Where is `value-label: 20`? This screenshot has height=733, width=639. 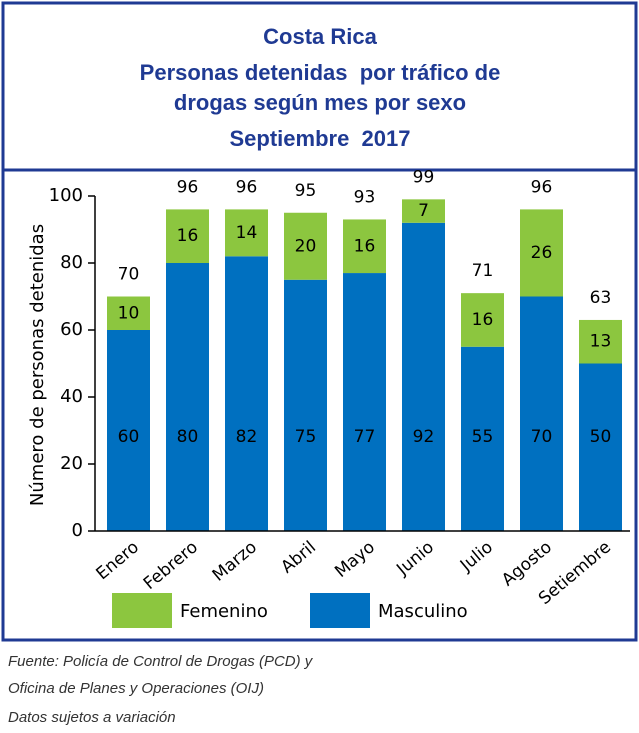
value-label: 20 is located at coordinates (306, 246).